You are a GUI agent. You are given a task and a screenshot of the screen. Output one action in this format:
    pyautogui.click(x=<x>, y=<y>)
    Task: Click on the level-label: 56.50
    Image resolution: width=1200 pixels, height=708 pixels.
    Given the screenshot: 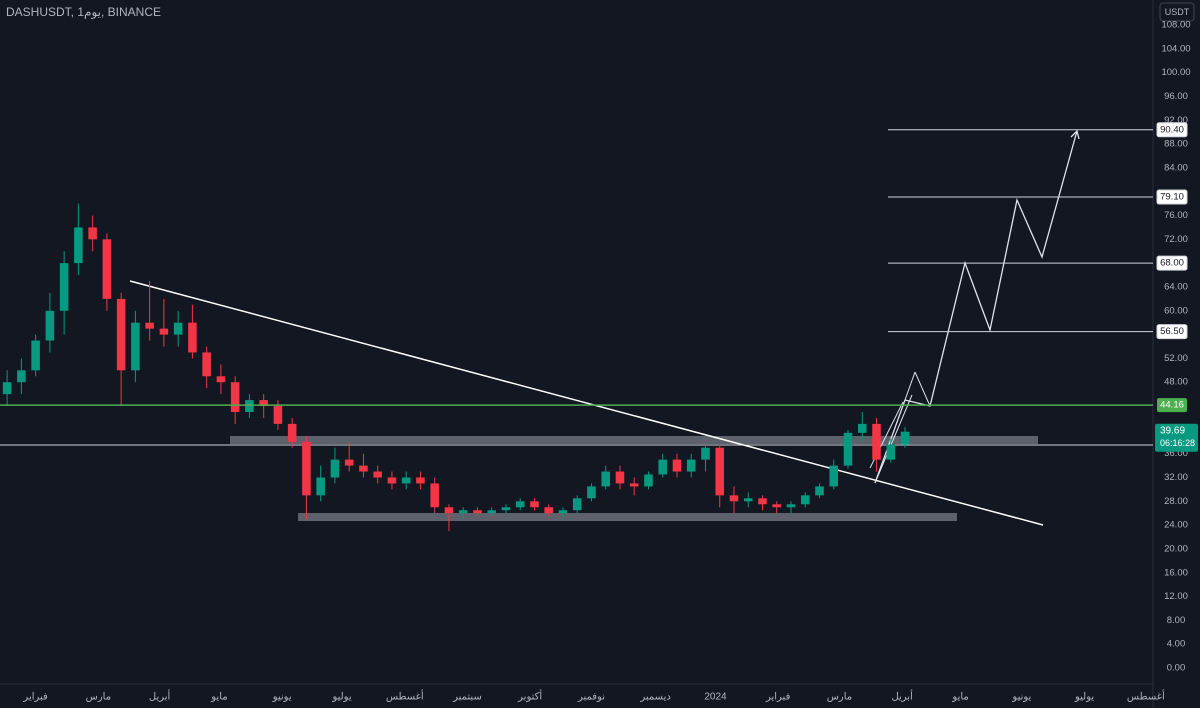 What is the action you would take?
    pyautogui.click(x=1172, y=331)
    